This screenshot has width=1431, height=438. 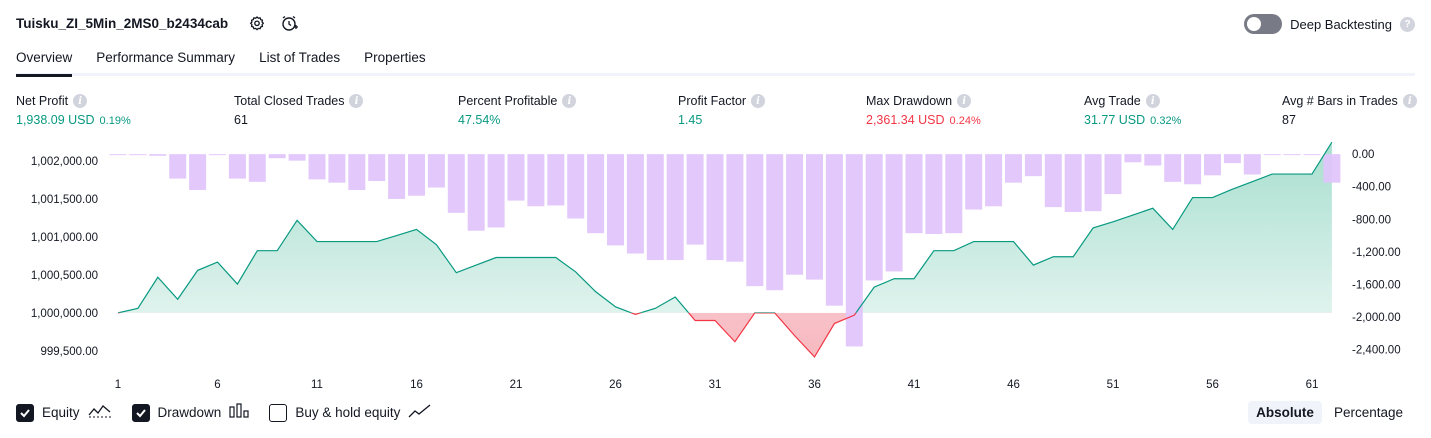 What do you see at coordinates (487, 335) in the screenshot?
I see `equity-line-negative` at bounding box center [487, 335].